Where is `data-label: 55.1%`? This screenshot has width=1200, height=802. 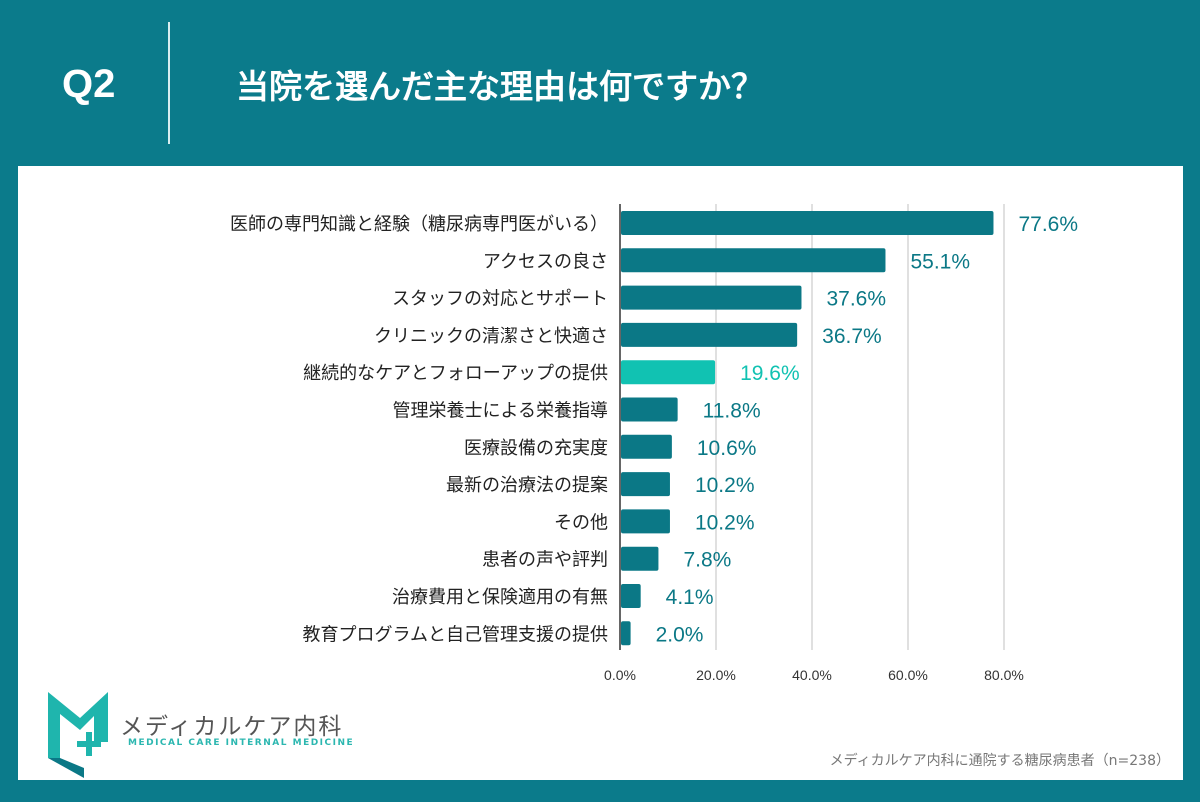 data-label: 55.1% is located at coordinates (940, 261).